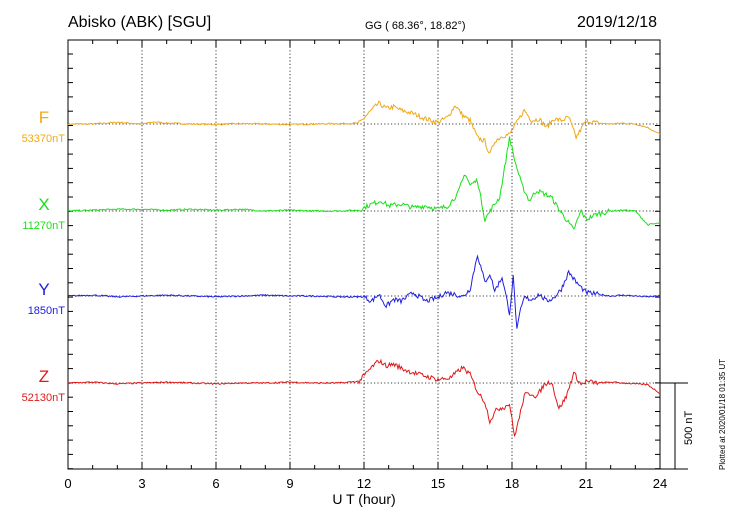 The image size is (730, 520). What do you see at coordinates (44, 398) in the screenshot?
I see `series-baseline-Z: 52130nT` at bounding box center [44, 398].